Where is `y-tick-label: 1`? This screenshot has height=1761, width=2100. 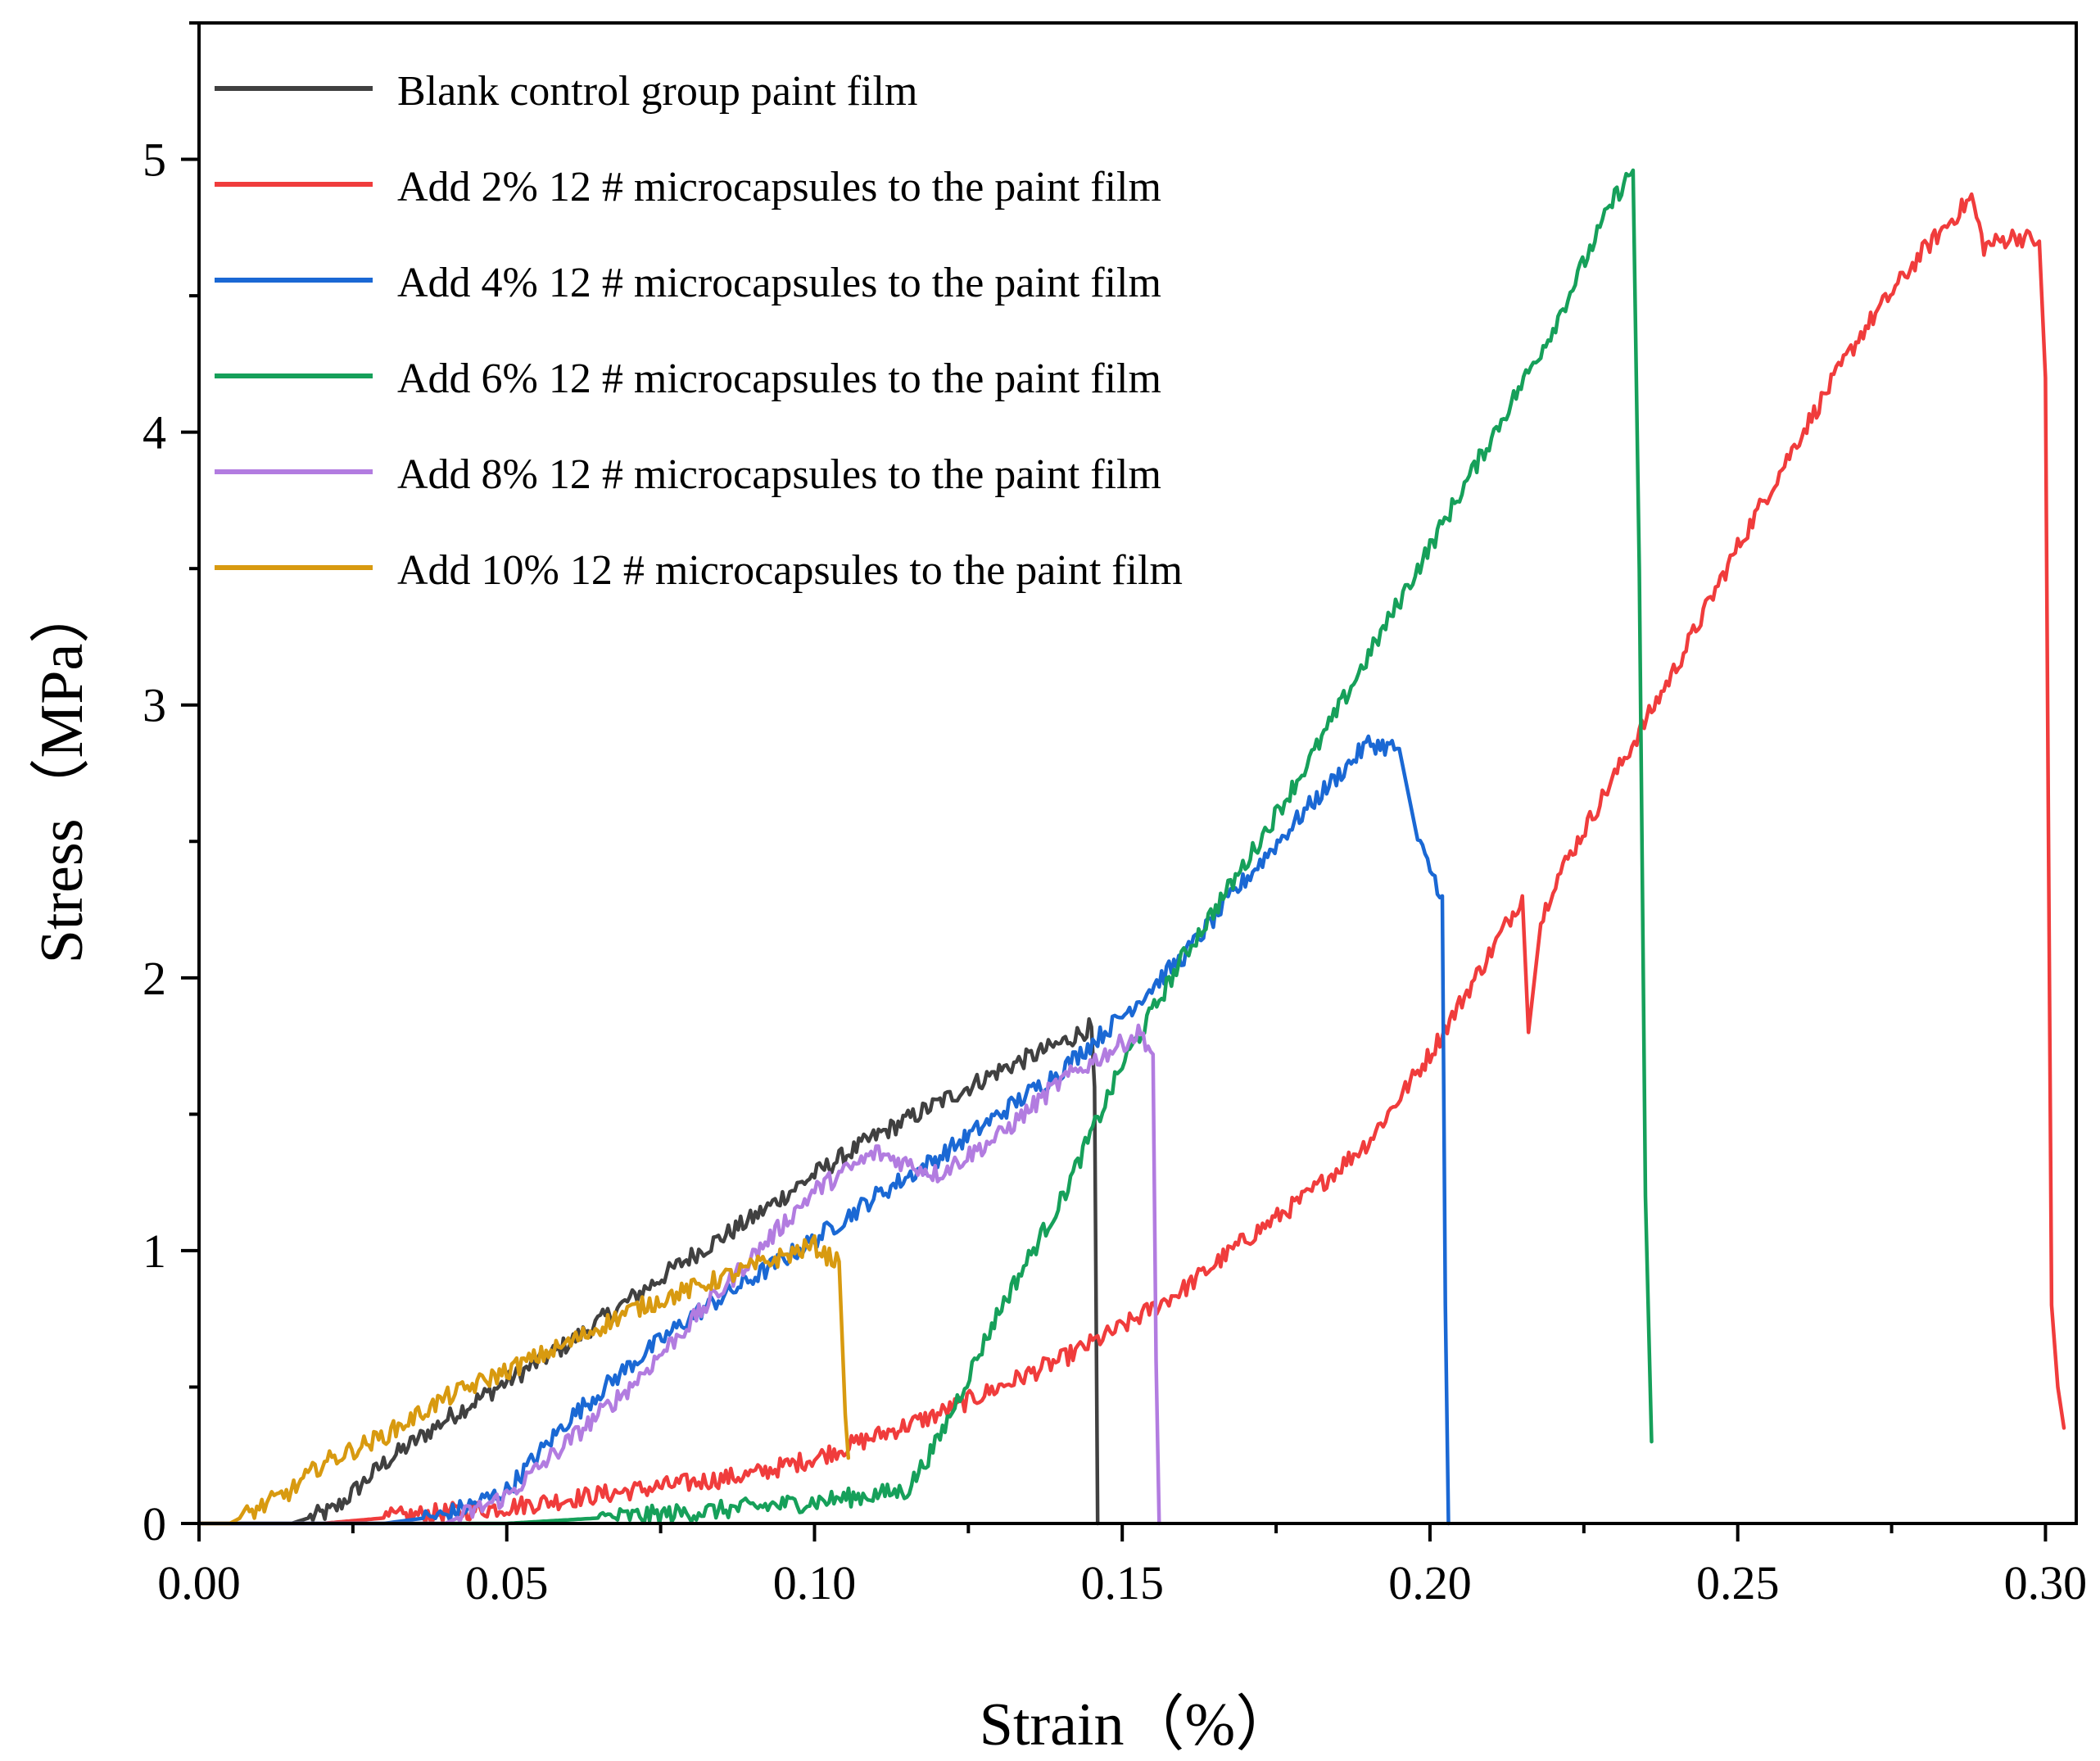
y-tick-label: 1 is located at coordinates (154, 1251).